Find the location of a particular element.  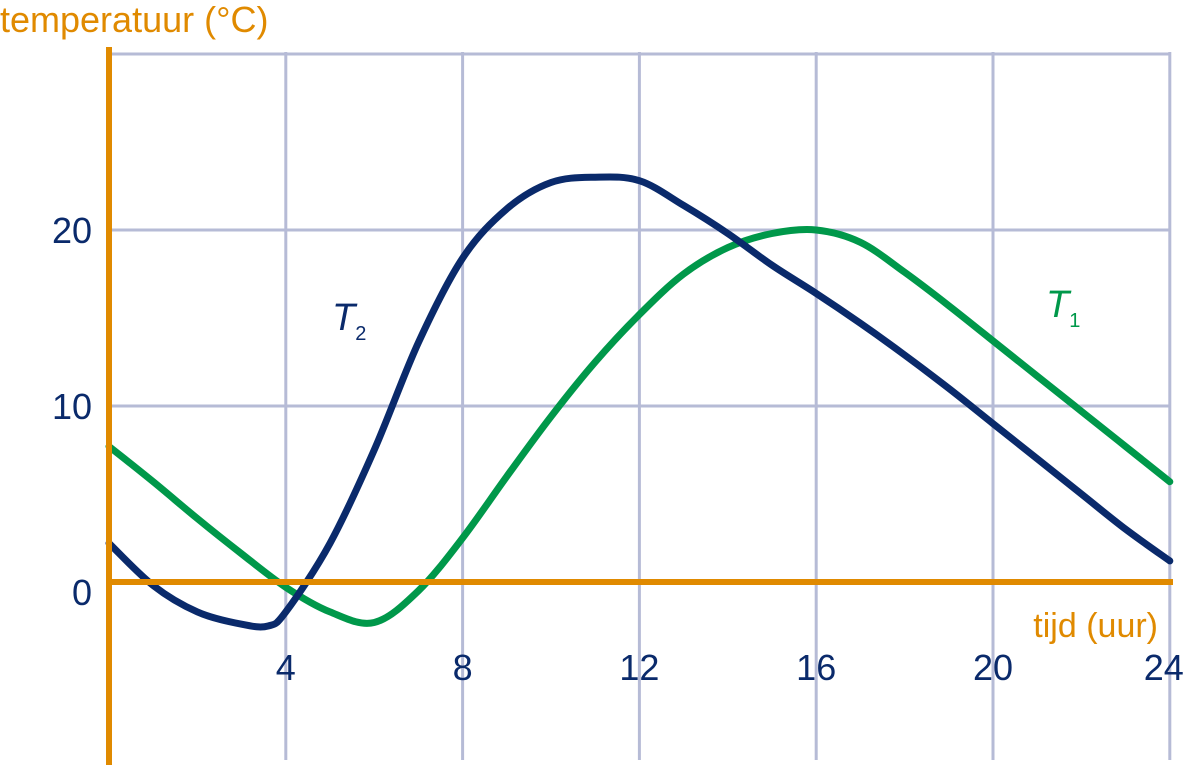

series-label-t1-sub: 1 is located at coordinates (1074, 321).